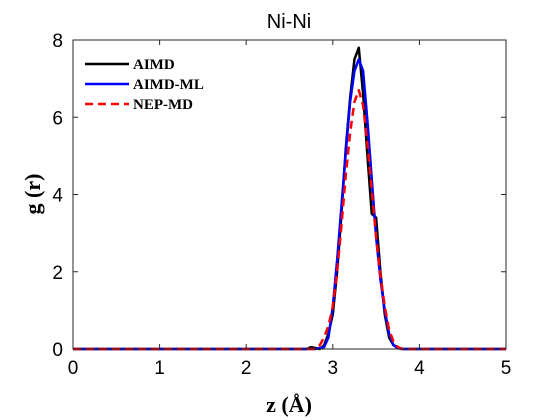  I want to click on legend: AIMD AIMD-ML NEP-MD, so click(144, 85).